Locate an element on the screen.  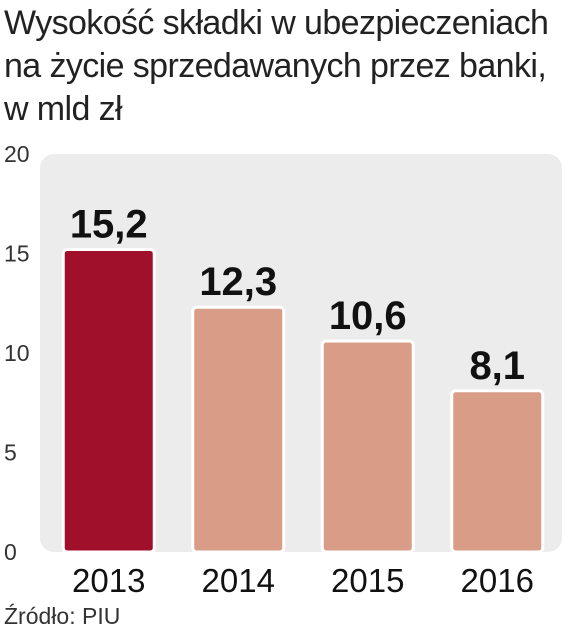
x-axis: 2013 2014 2015 2016 is located at coordinates (303, 580).